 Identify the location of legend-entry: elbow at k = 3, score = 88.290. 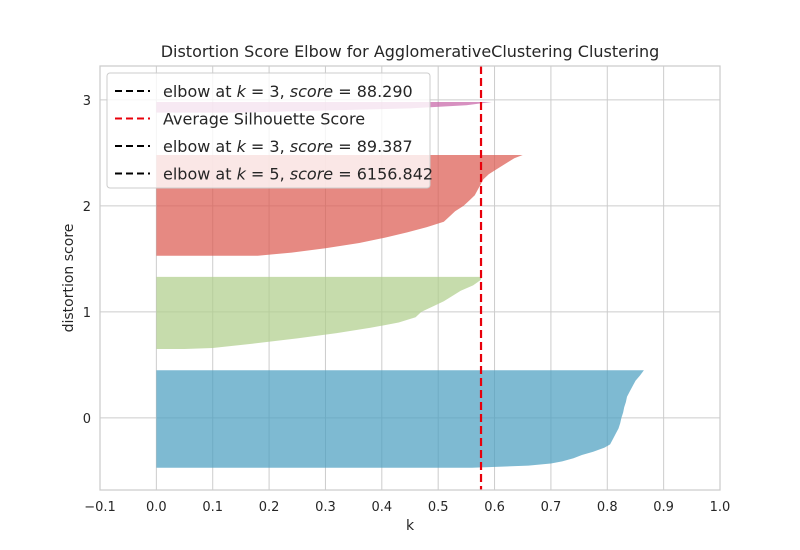
(288, 91).